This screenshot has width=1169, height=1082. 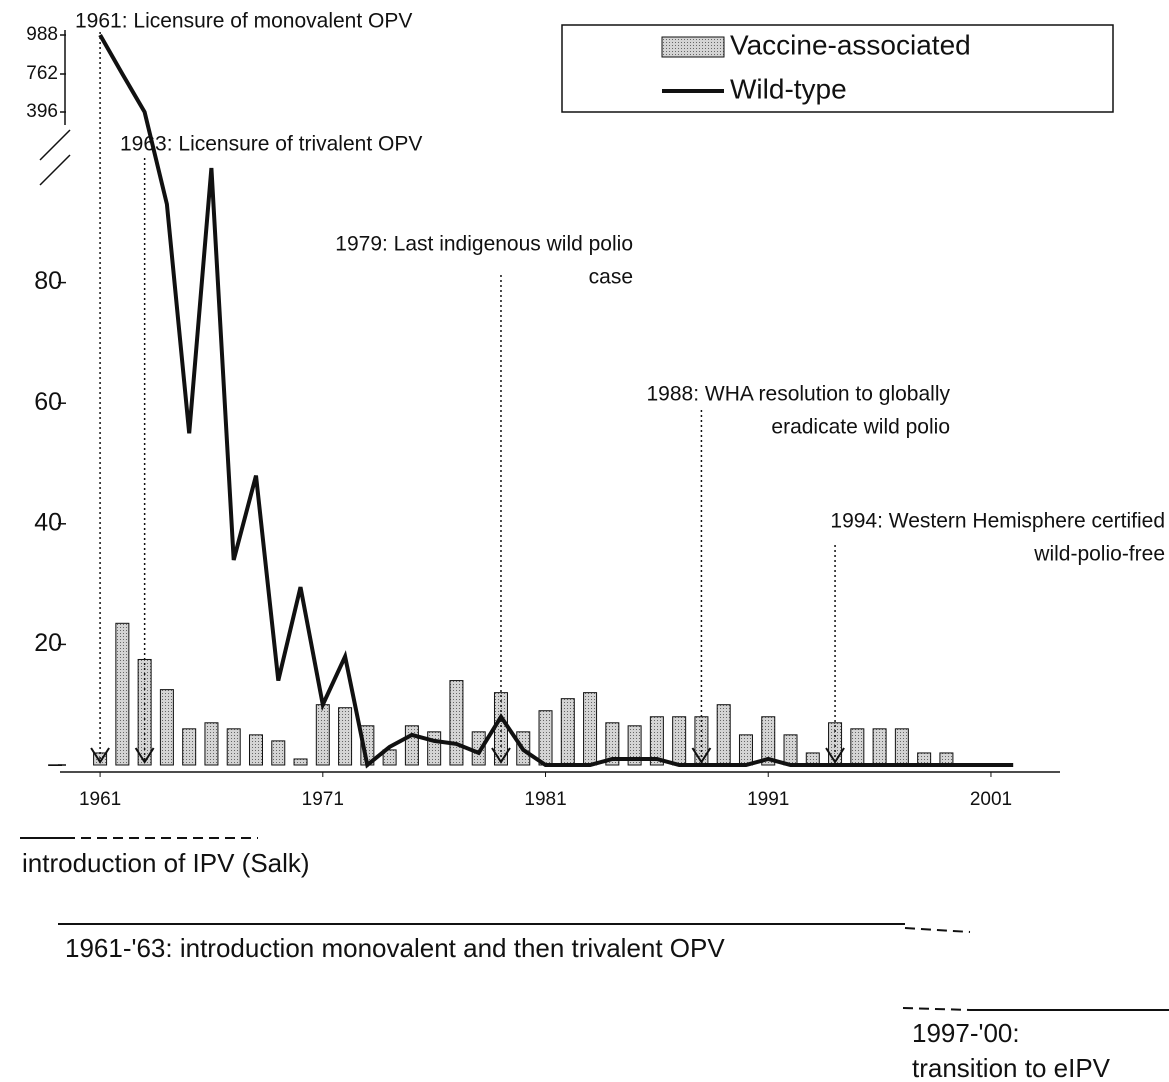 What do you see at coordinates (997, 521) in the screenshot?
I see `annotation: 1994: Western Hemisphere certified` at bounding box center [997, 521].